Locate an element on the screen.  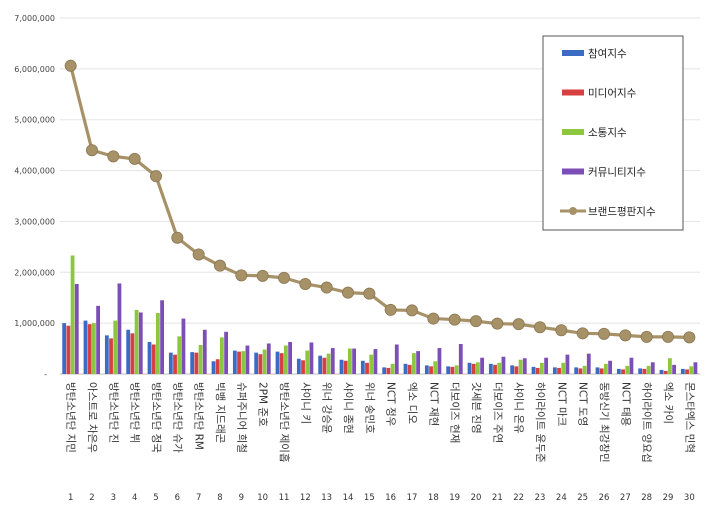
rank-label: 13 is located at coordinates (326, 498).